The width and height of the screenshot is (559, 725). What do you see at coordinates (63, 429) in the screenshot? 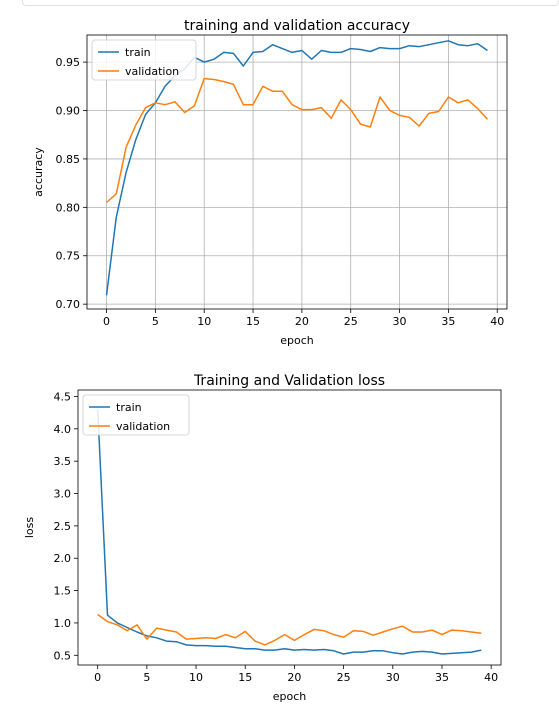
I see `y-tick-label: 4.0` at bounding box center [63, 429].